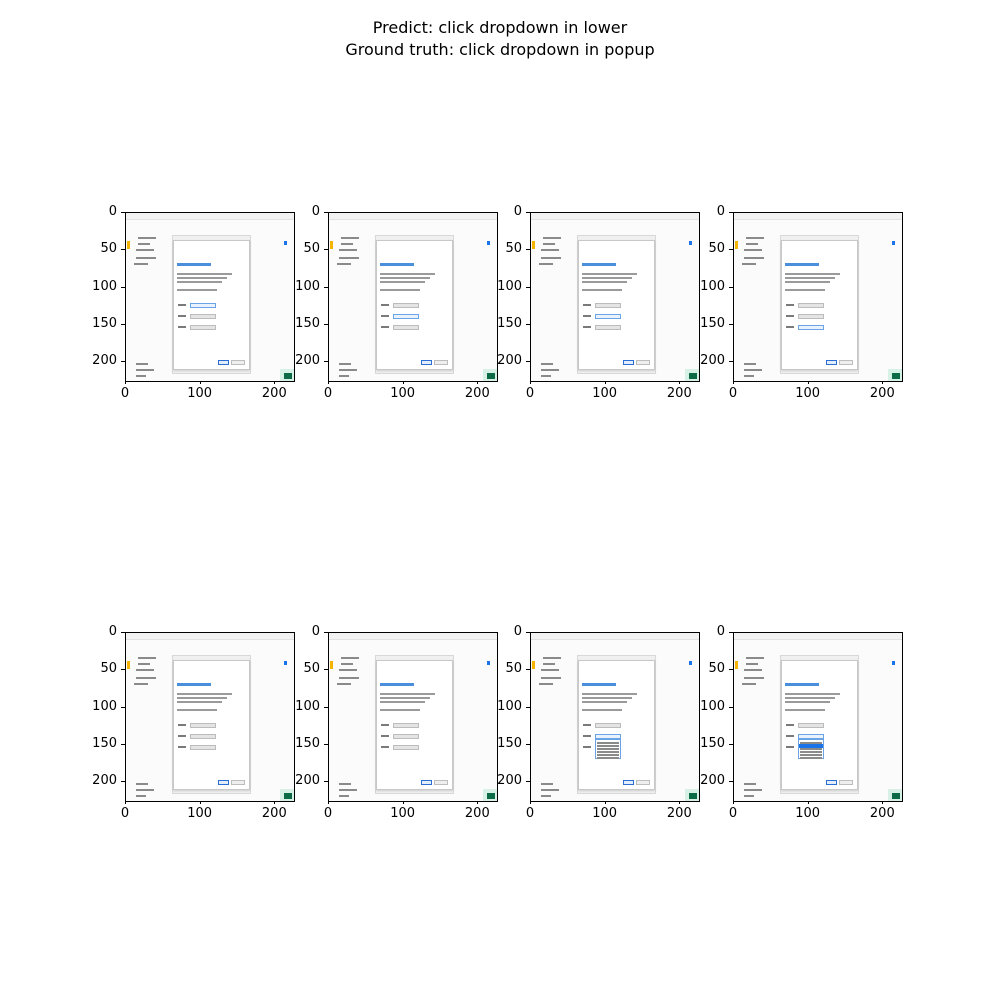 The width and height of the screenshot is (1000, 1000). Describe the element at coordinates (274, 393) in the screenshot. I see `x-tick-label: 200` at that location.